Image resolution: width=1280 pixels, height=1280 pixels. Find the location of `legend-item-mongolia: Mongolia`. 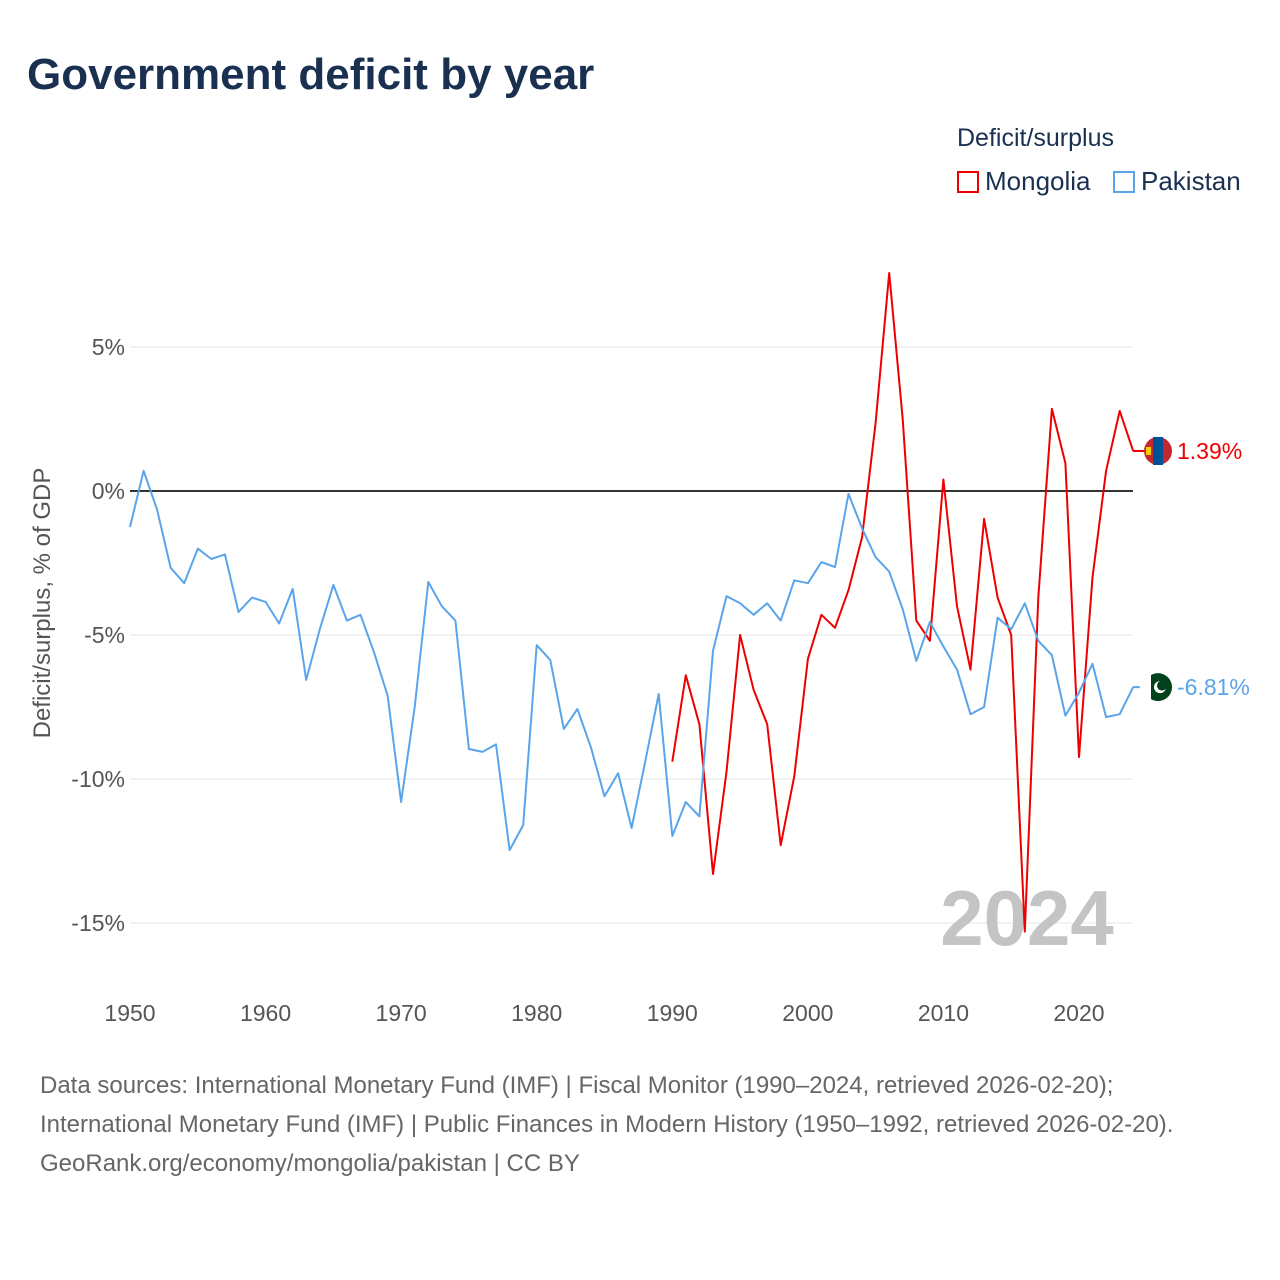

legend-item-mongolia: Mongolia is located at coordinates (1024, 181).